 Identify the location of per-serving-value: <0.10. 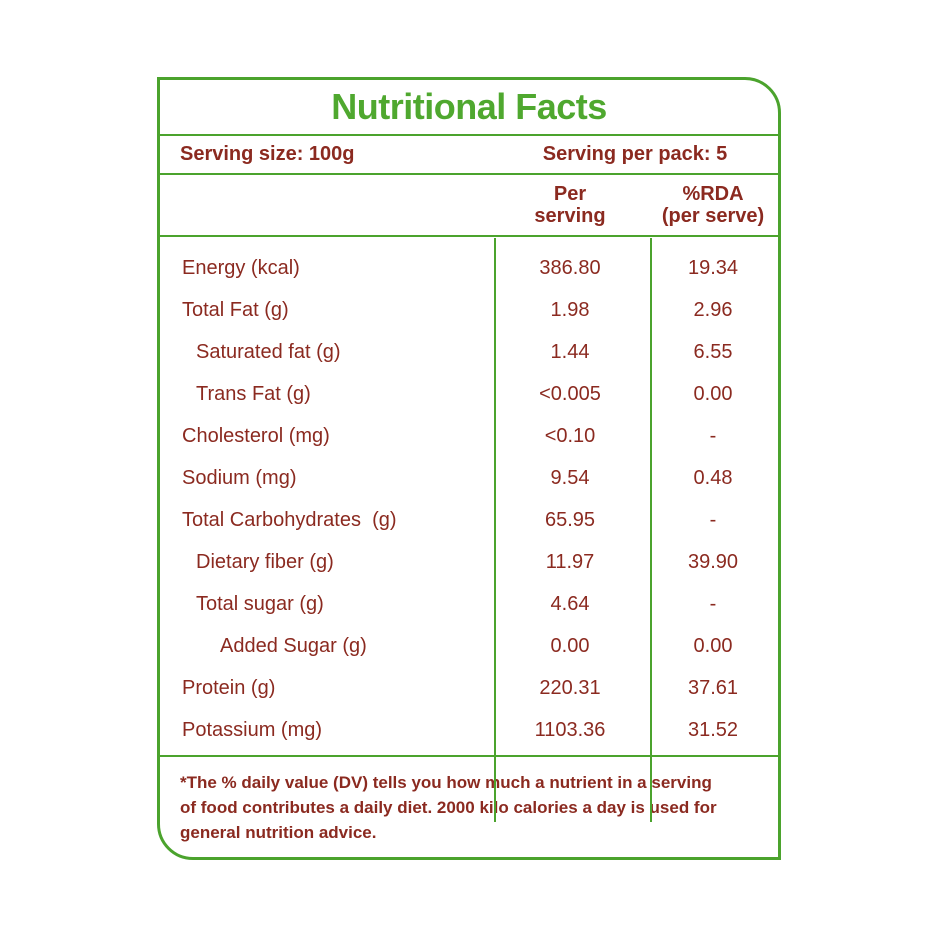
(570, 435).